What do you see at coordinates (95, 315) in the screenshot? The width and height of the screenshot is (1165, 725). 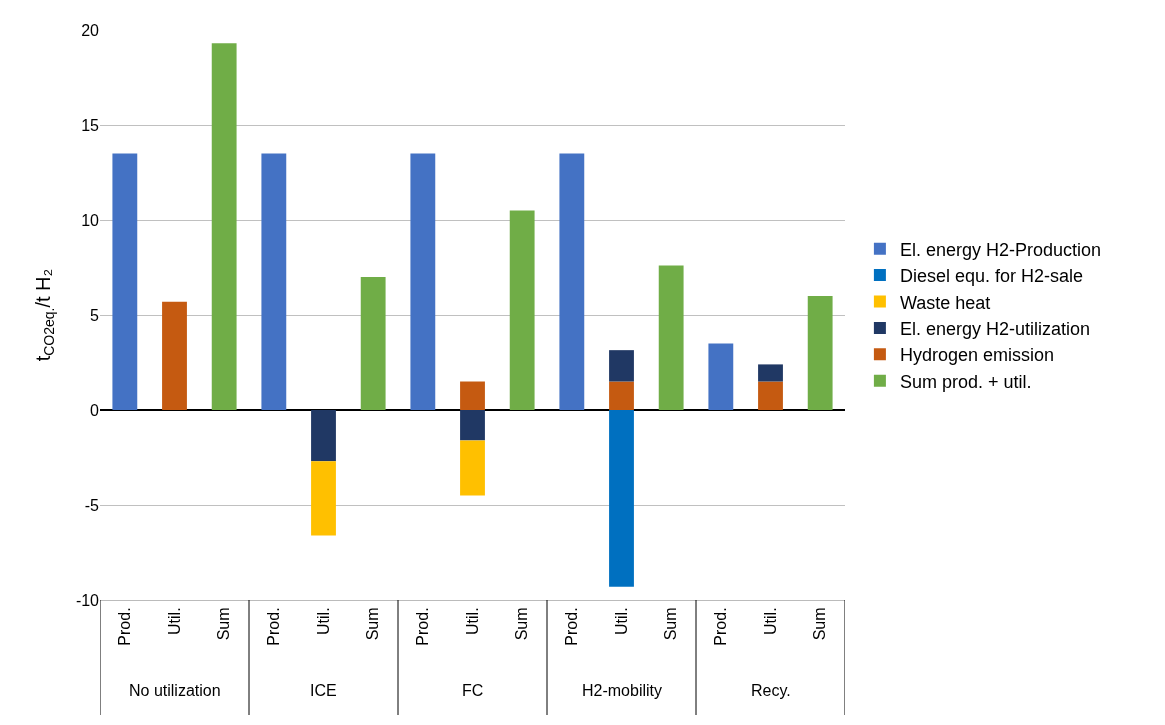 I see `y-tick-label: 5` at bounding box center [95, 315].